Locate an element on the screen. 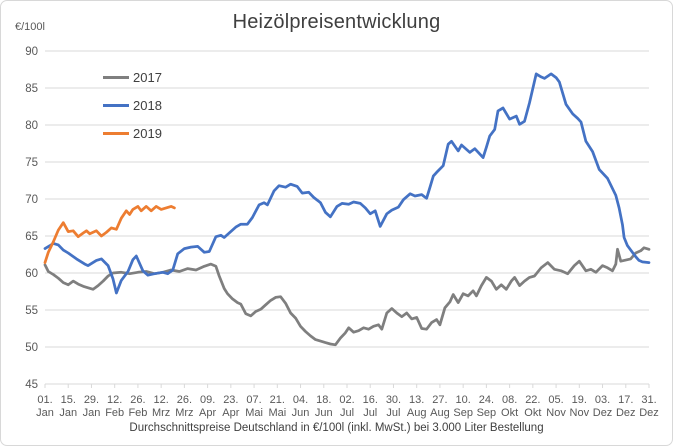 The height and width of the screenshot is (446, 673). x-tick-label-day: 07. is located at coordinates (253, 400).